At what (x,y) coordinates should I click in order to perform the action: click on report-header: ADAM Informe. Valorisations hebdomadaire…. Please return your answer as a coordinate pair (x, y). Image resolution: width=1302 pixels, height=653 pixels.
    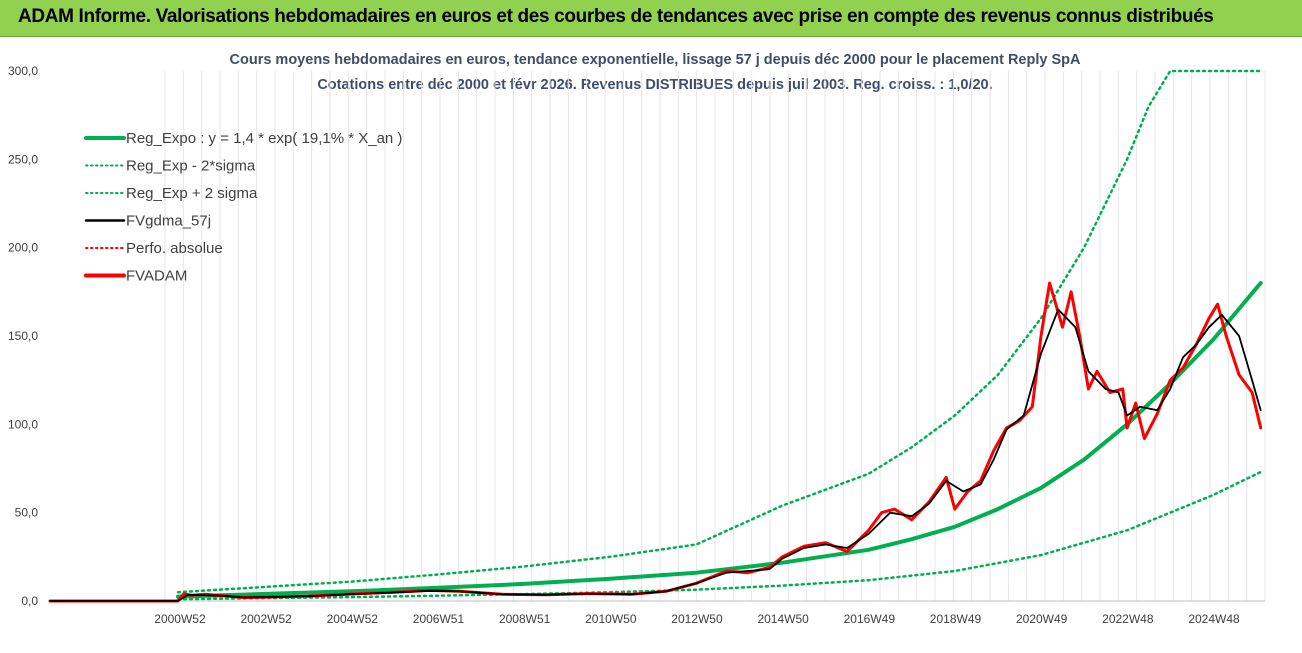
    Looking at the image, I should click on (651, 18).